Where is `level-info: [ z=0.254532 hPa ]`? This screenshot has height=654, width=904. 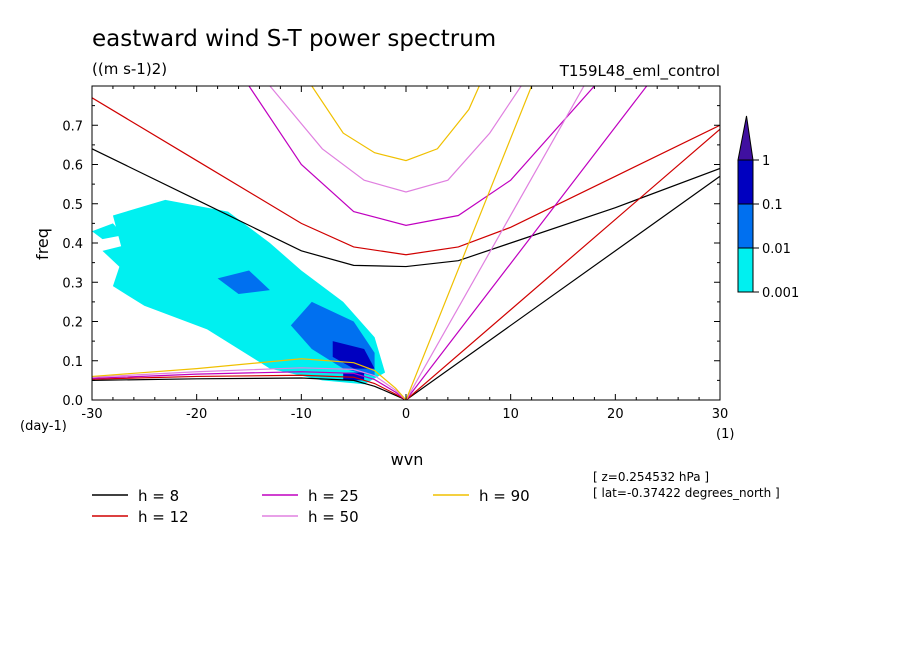
level-info: [ z=0.254532 hPa ] is located at coordinates (651, 477).